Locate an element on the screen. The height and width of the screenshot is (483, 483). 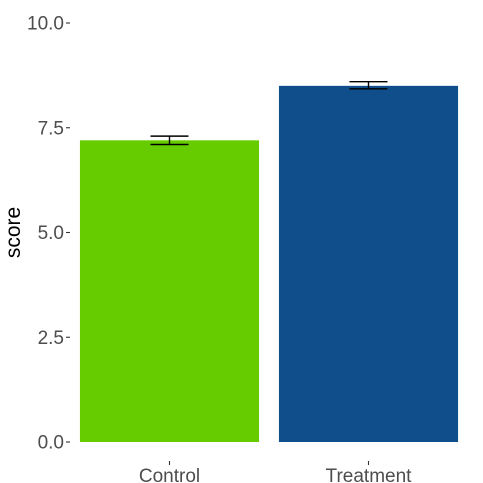
x-tick-label-treatment: Treatment is located at coordinates (369, 474).